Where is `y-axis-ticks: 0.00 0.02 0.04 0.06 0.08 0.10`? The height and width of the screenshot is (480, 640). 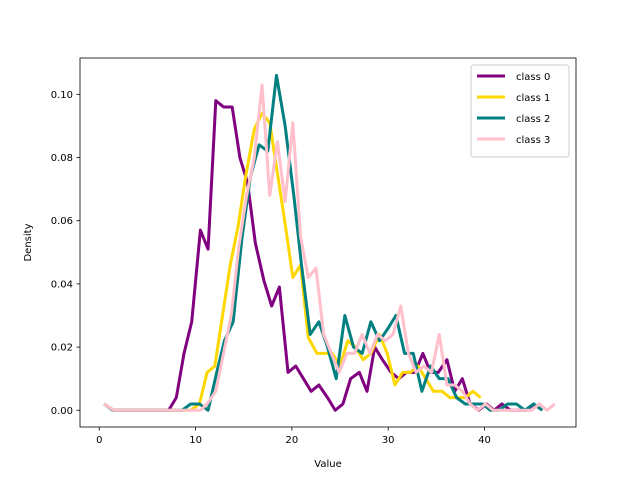
y-axis-ticks: 0.00 0.02 0.04 0.06 0.08 0.10 is located at coordinates (65, 253).